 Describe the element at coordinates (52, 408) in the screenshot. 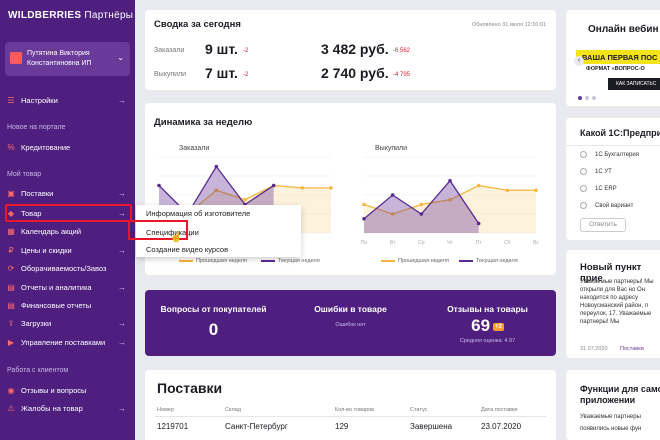

I see `sidebar-item-label: Жалобы на товар` at that location.